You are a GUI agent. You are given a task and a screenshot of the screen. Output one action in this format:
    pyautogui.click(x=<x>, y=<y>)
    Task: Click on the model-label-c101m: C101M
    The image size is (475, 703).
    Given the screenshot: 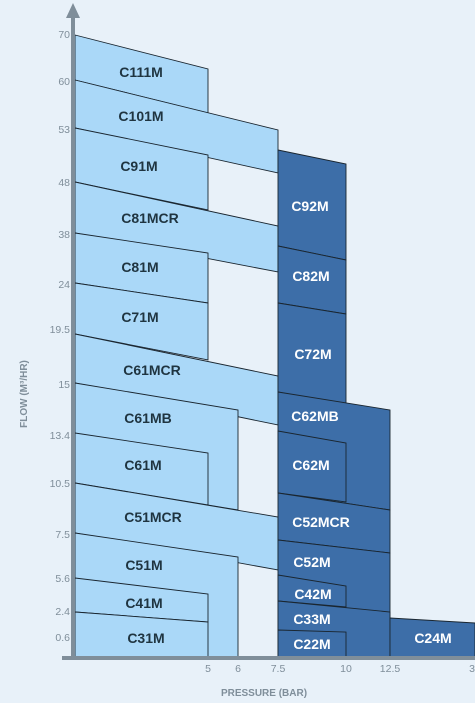 What is the action you would take?
    pyautogui.click(x=140, y=116)
    